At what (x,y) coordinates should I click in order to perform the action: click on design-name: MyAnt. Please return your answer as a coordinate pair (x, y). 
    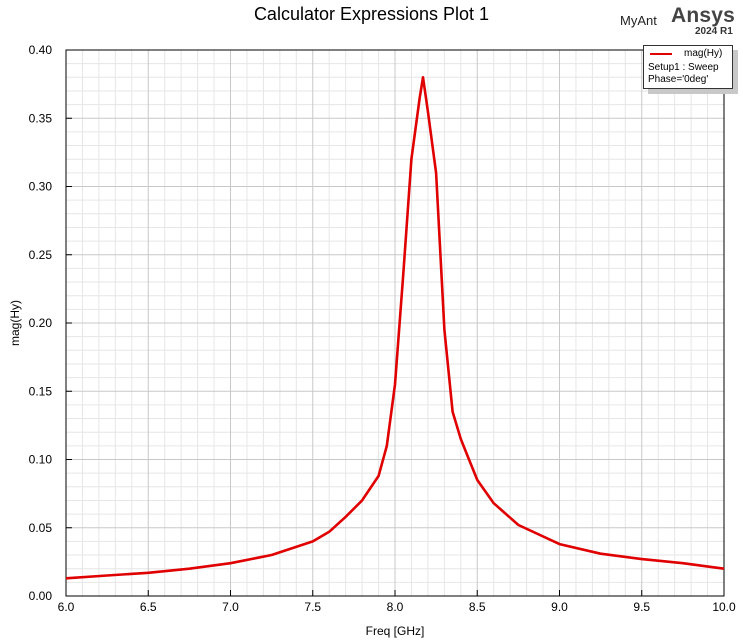
    Looking at the image, I should click on (638, 20).